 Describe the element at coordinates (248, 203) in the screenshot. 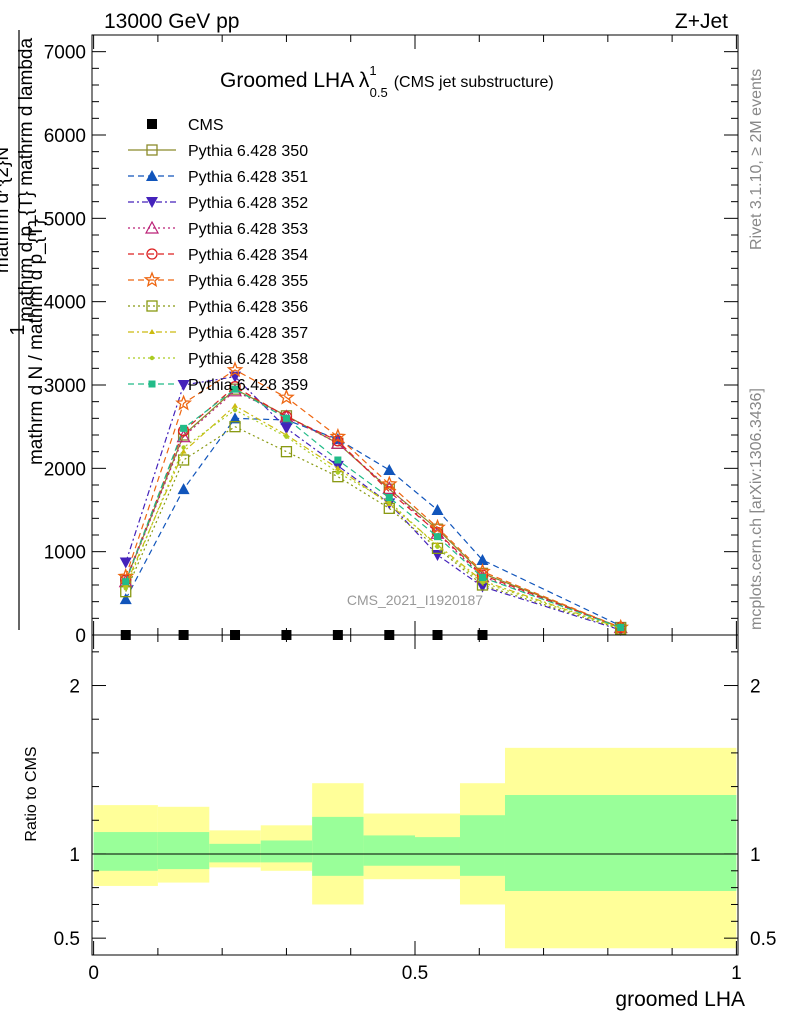

I see `legend-label: Pythia 6.428 352` at that location.